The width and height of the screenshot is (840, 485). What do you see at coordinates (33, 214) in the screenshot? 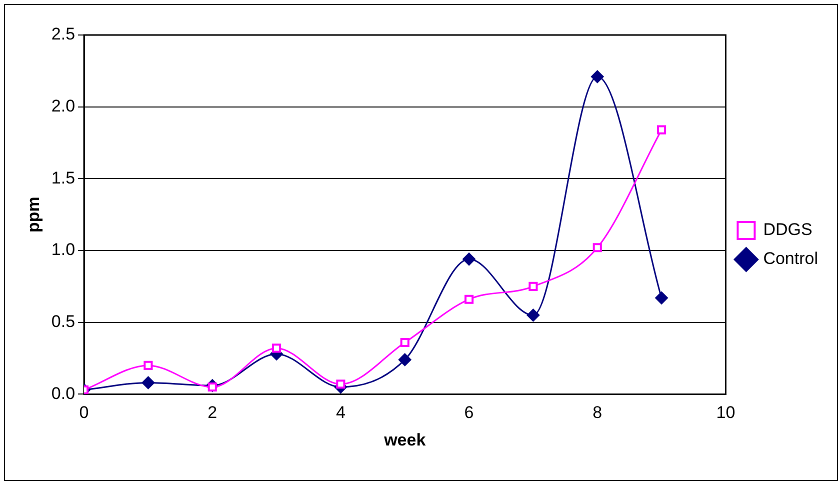
I see `y-axis-title: ppm` at bounding box center [33, 214].